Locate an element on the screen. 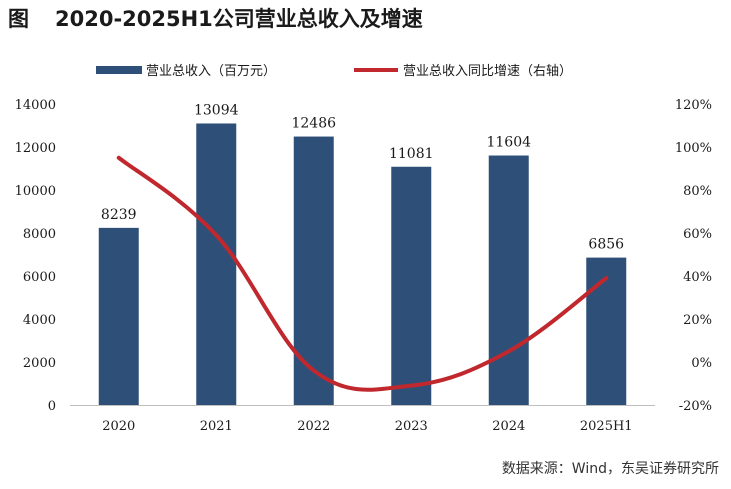 The image size is (731, 489). right-axis-tick: 0% is located at coordinates (701, 363).